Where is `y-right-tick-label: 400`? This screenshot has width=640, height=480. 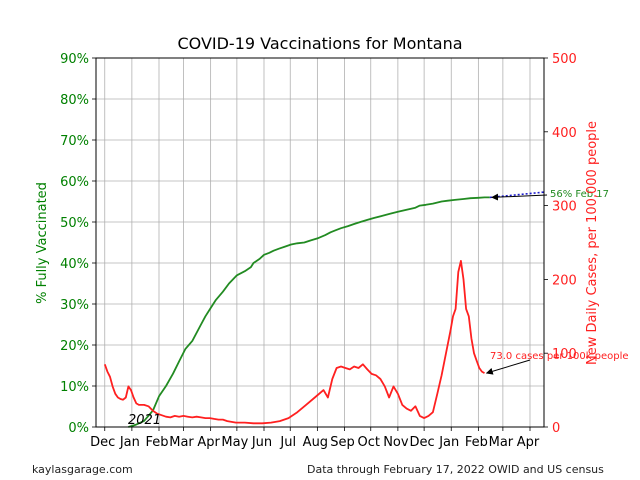 y-right-tick-label: 400 is located at coordinates (564, 133).